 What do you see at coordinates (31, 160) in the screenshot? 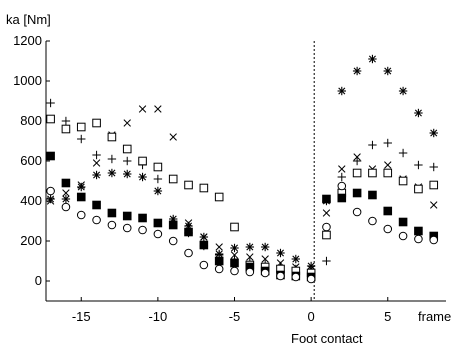
I see `y-tick-label: 600` at bounding box center [31, 160].